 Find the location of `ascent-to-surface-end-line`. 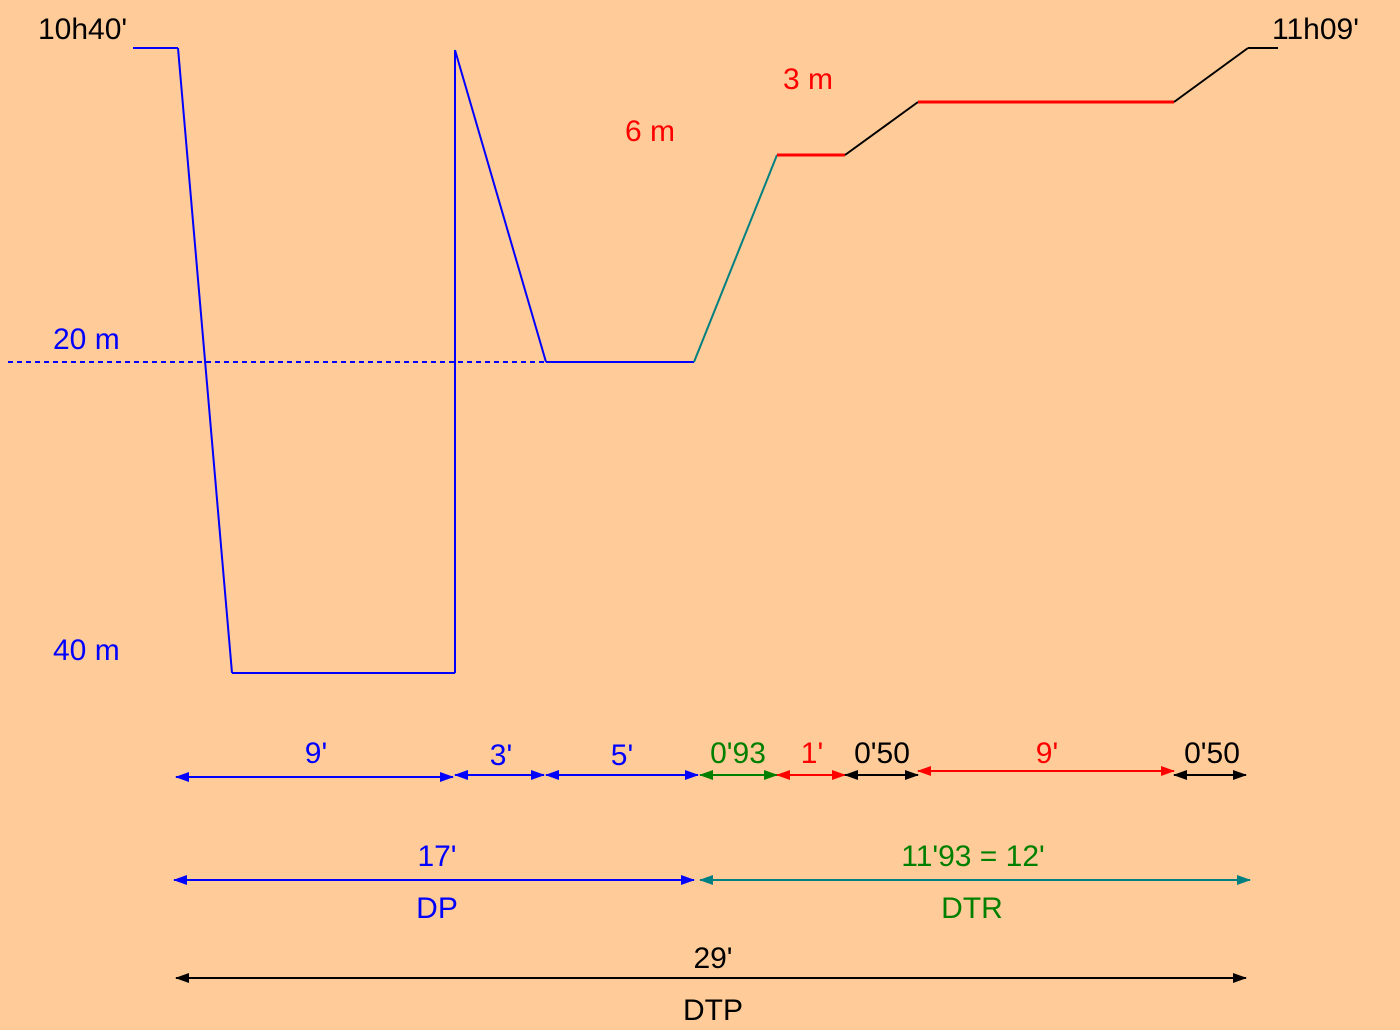

ascent-to-surface-end-line is located at coordinates (1211, 75).